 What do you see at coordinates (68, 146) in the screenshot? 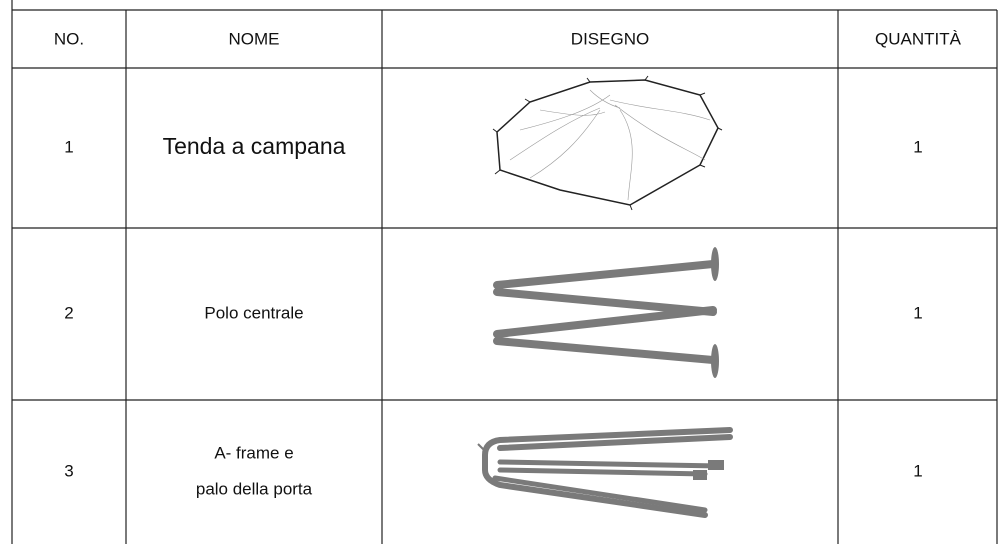
I see `number-cell: 1` at bounding box center [68, 146].